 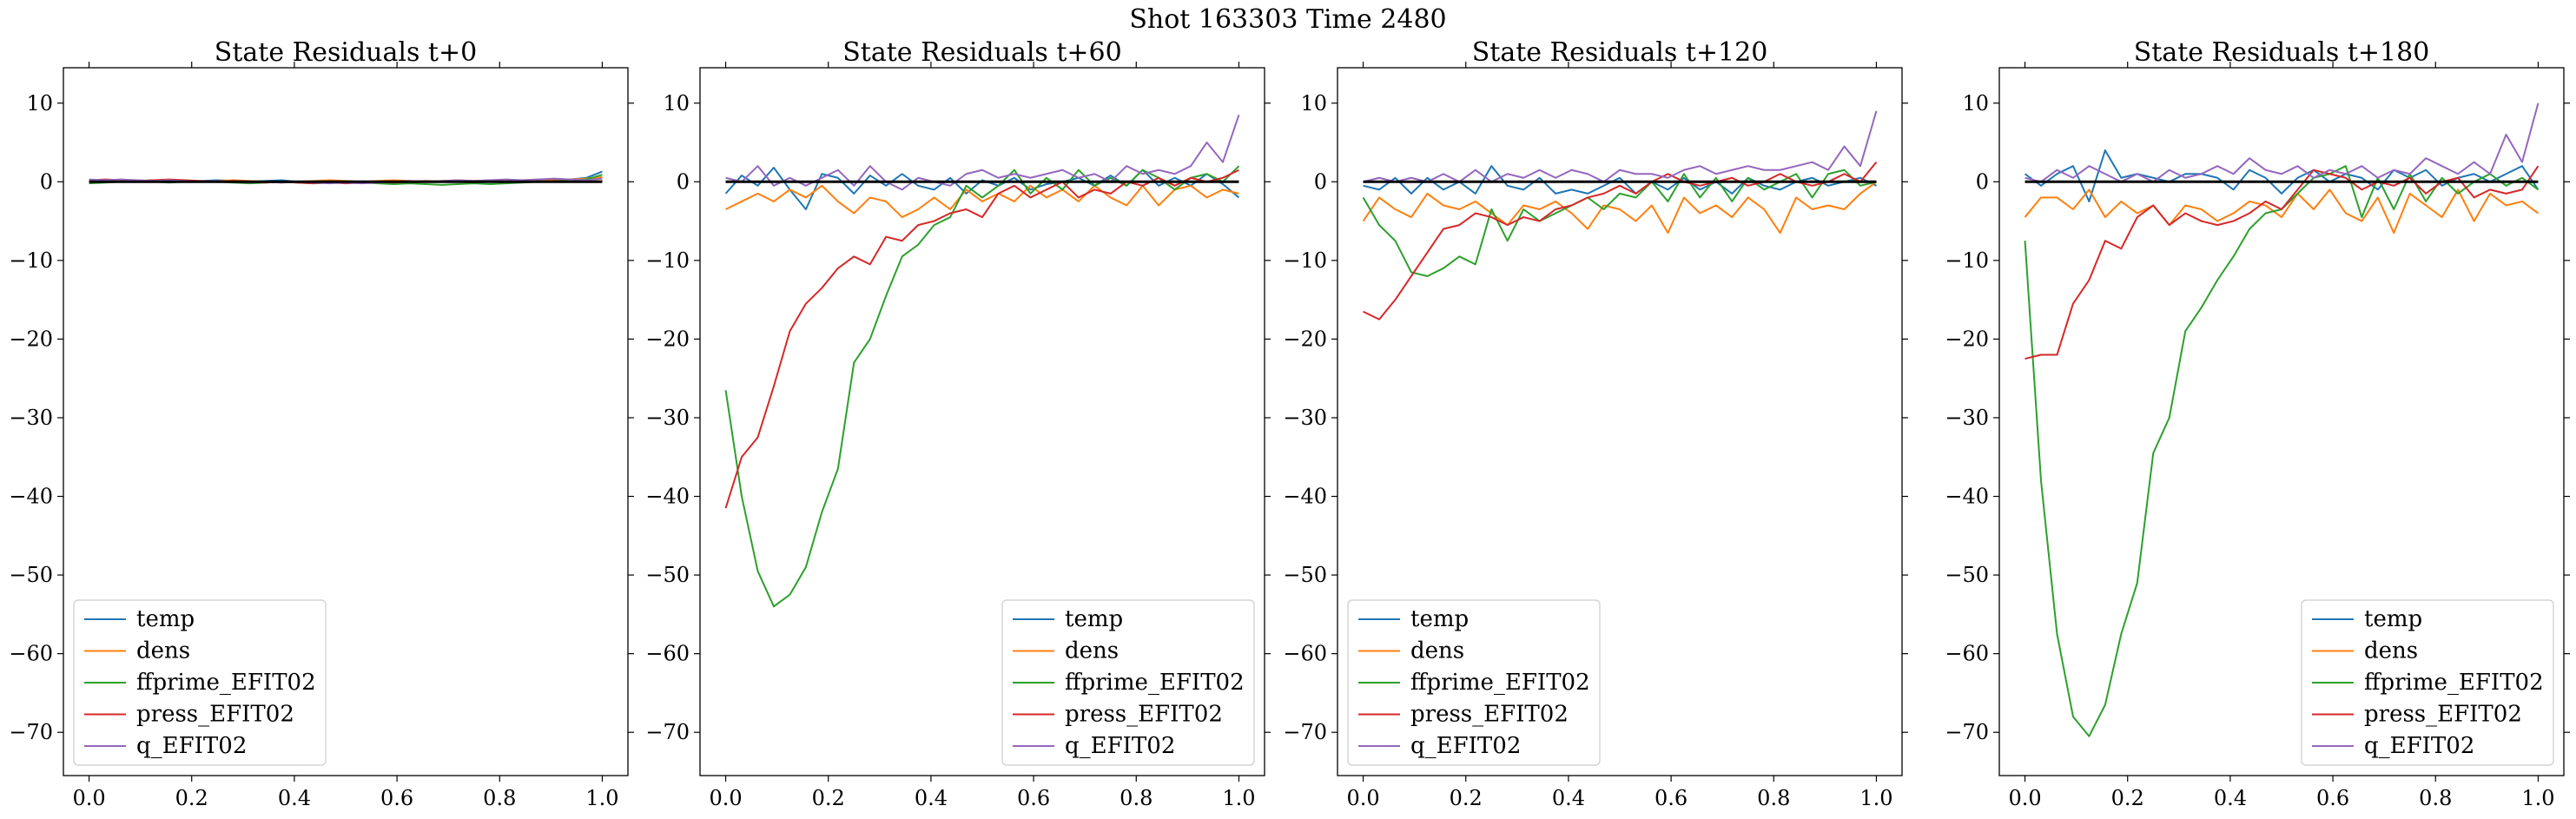 I want to click on panel-title: State Residuals t+0, so click(x=346, y=52).